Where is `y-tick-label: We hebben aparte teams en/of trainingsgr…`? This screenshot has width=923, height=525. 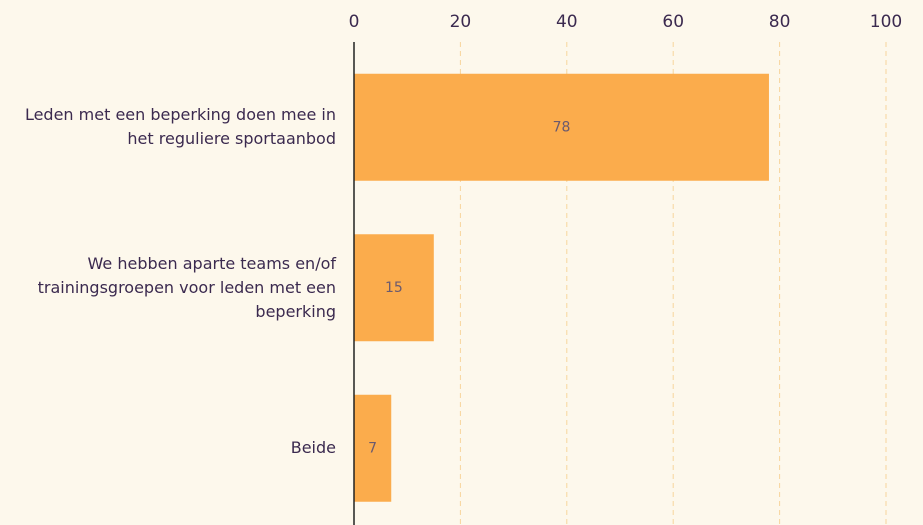
y-tick-label: We hebben aparte teams en/of trainingsgr… is located at coordinates (186, 287).